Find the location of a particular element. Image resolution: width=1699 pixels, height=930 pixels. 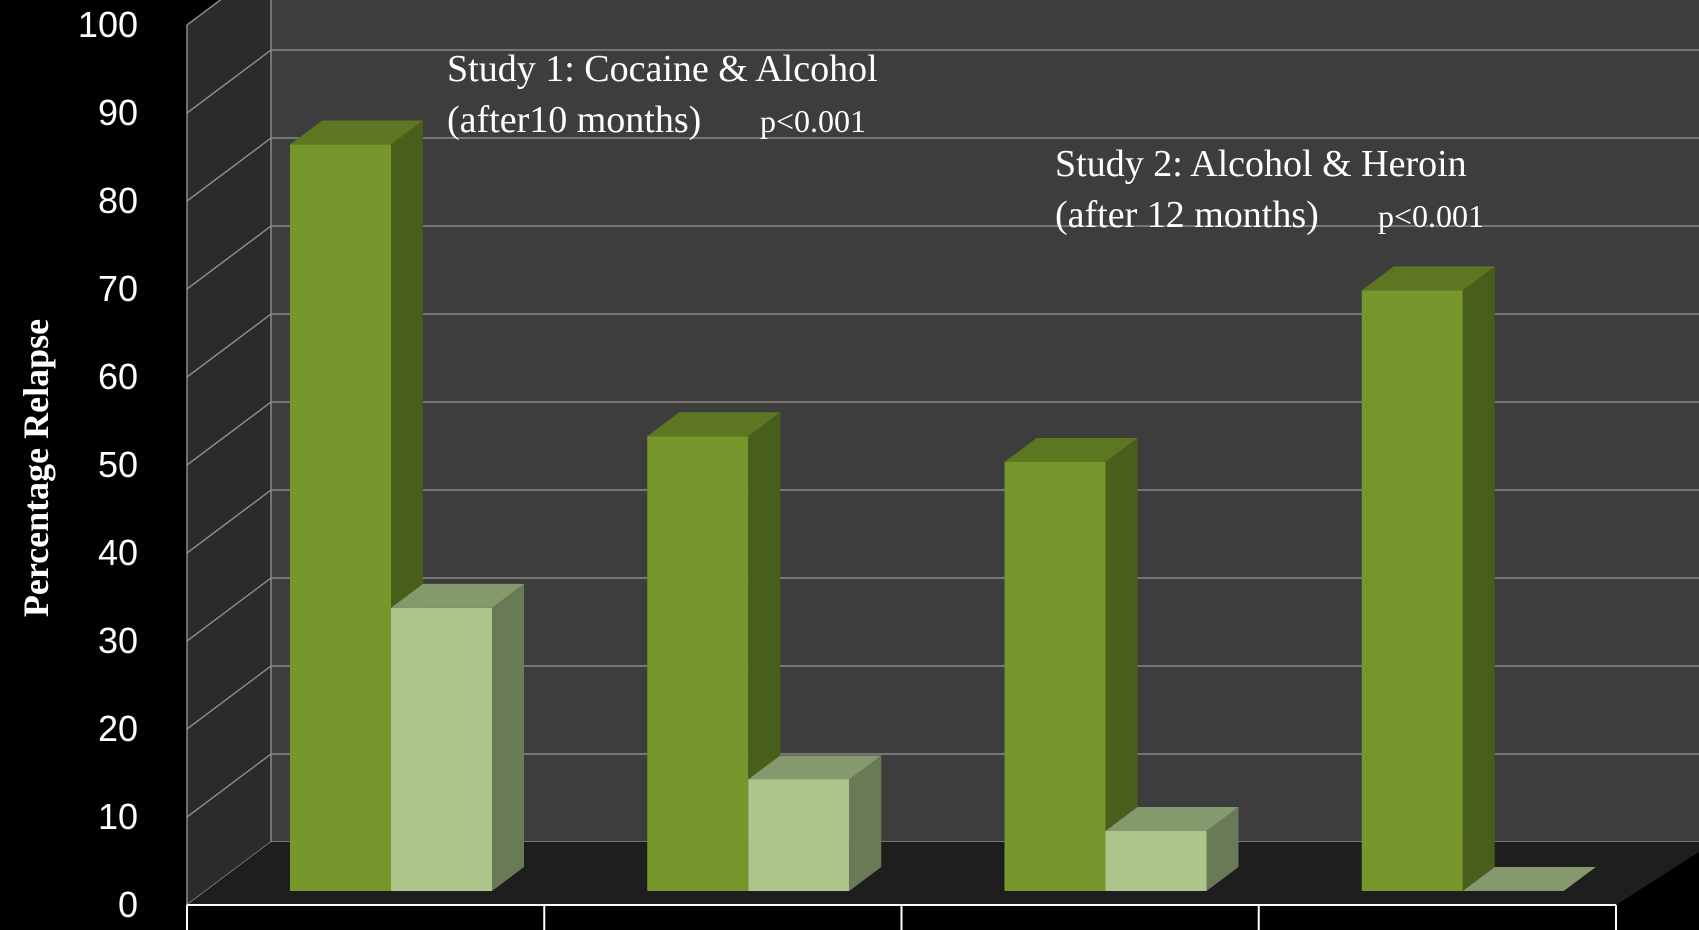

annotation-study1-period: (after10 months) is located at coordinates (574, 120).